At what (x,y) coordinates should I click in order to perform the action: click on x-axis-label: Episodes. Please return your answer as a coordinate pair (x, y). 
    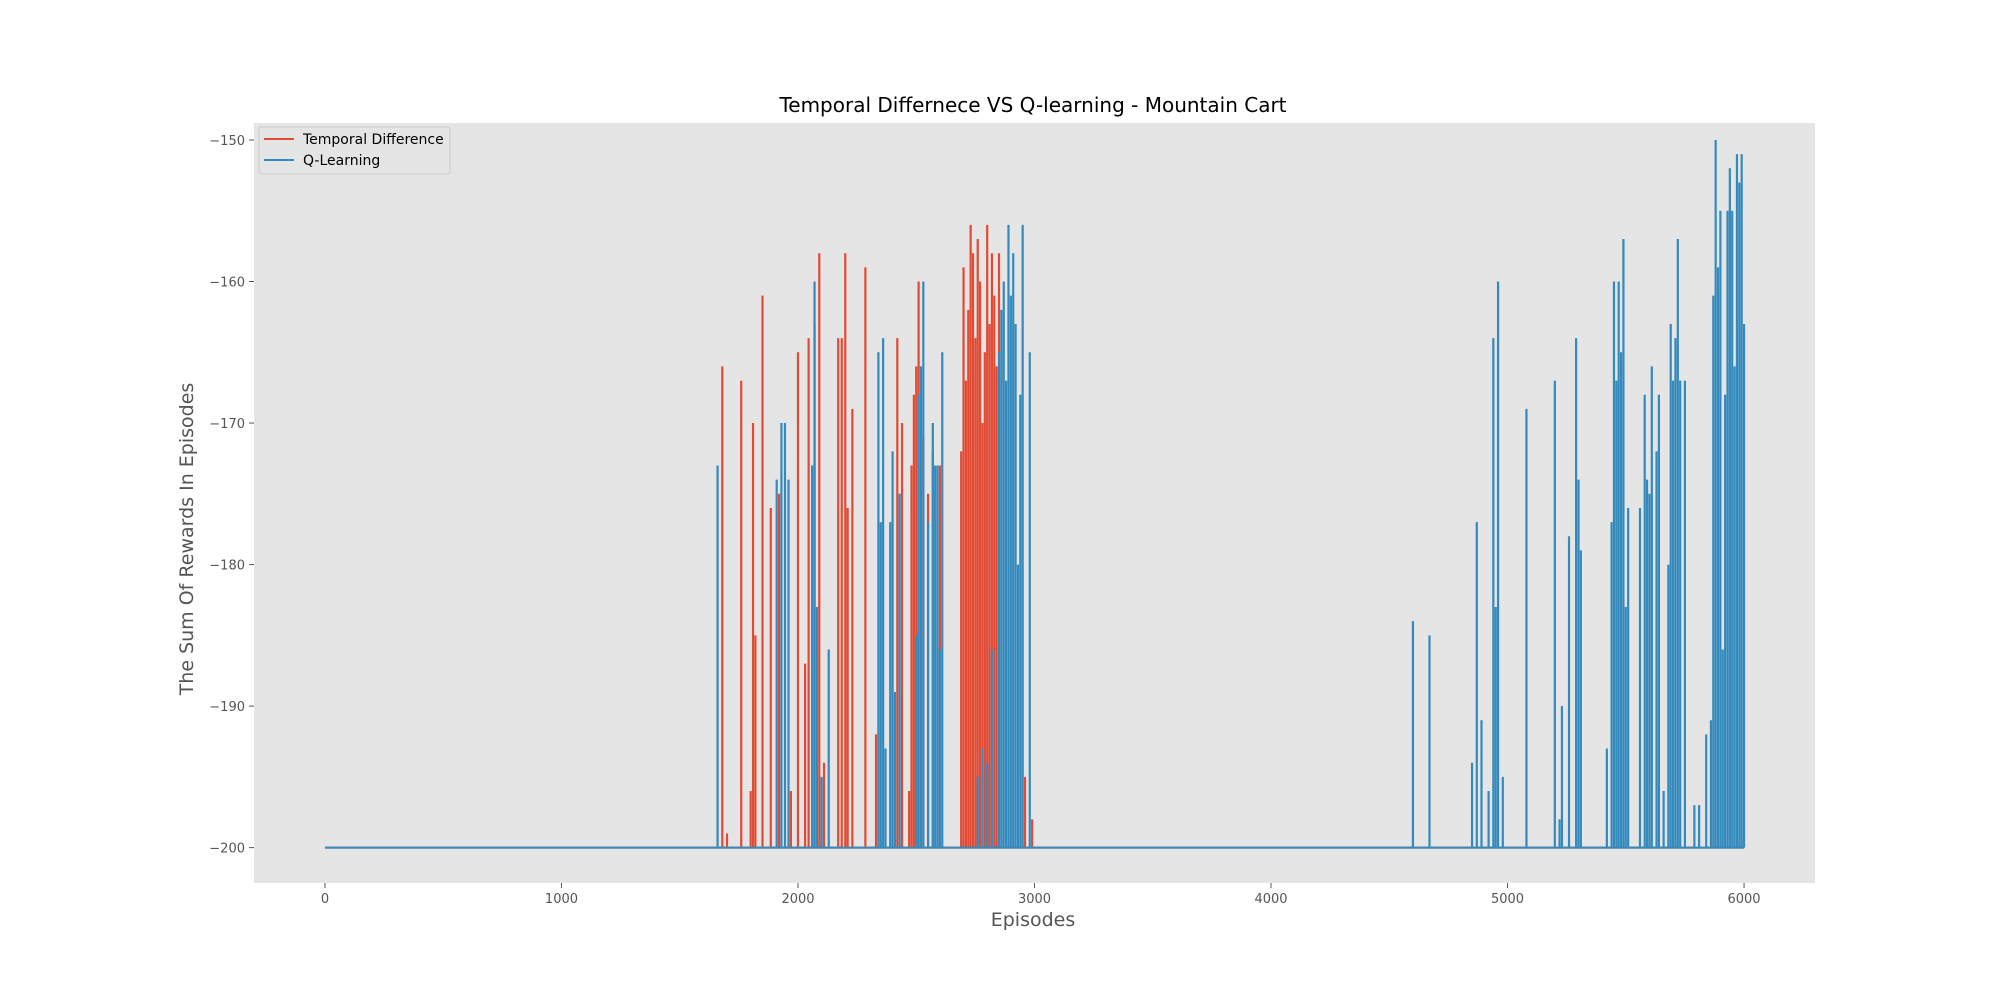
    Looking at the image, I should click on (1033, 920).